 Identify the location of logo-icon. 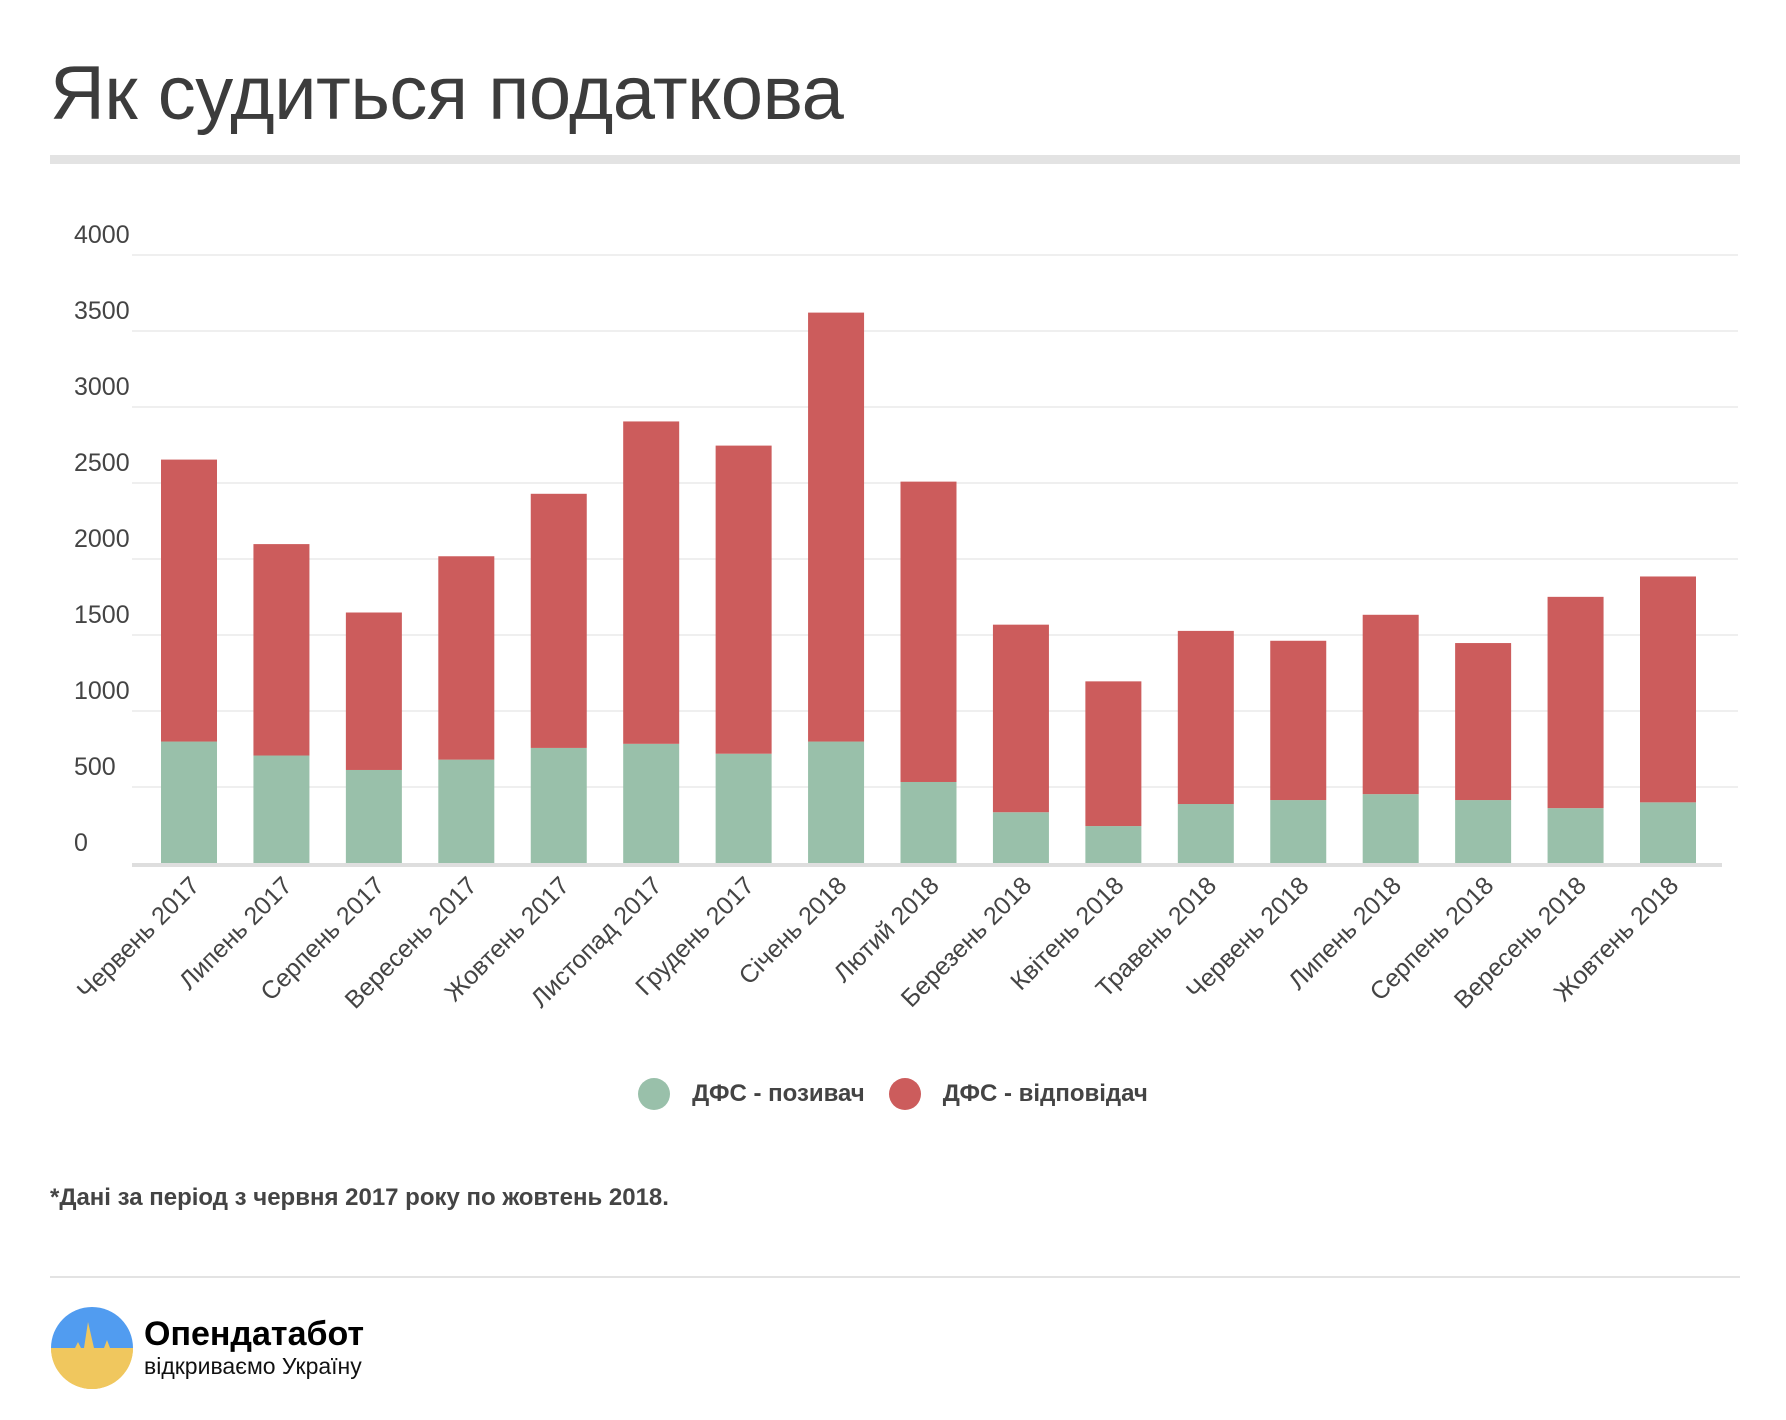
(92, 1348).